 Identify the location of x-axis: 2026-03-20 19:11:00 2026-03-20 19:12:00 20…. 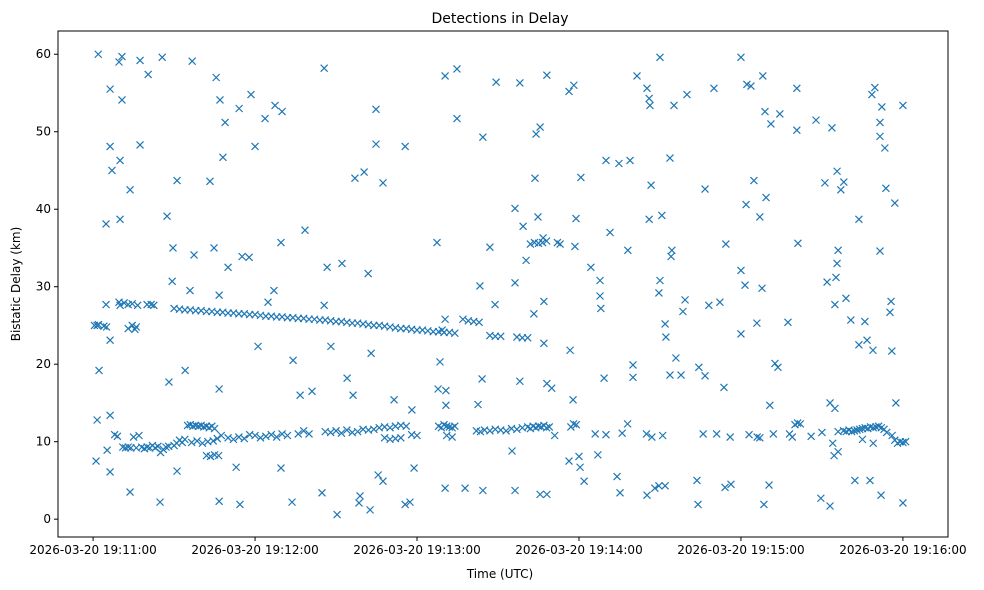
(498, 547).